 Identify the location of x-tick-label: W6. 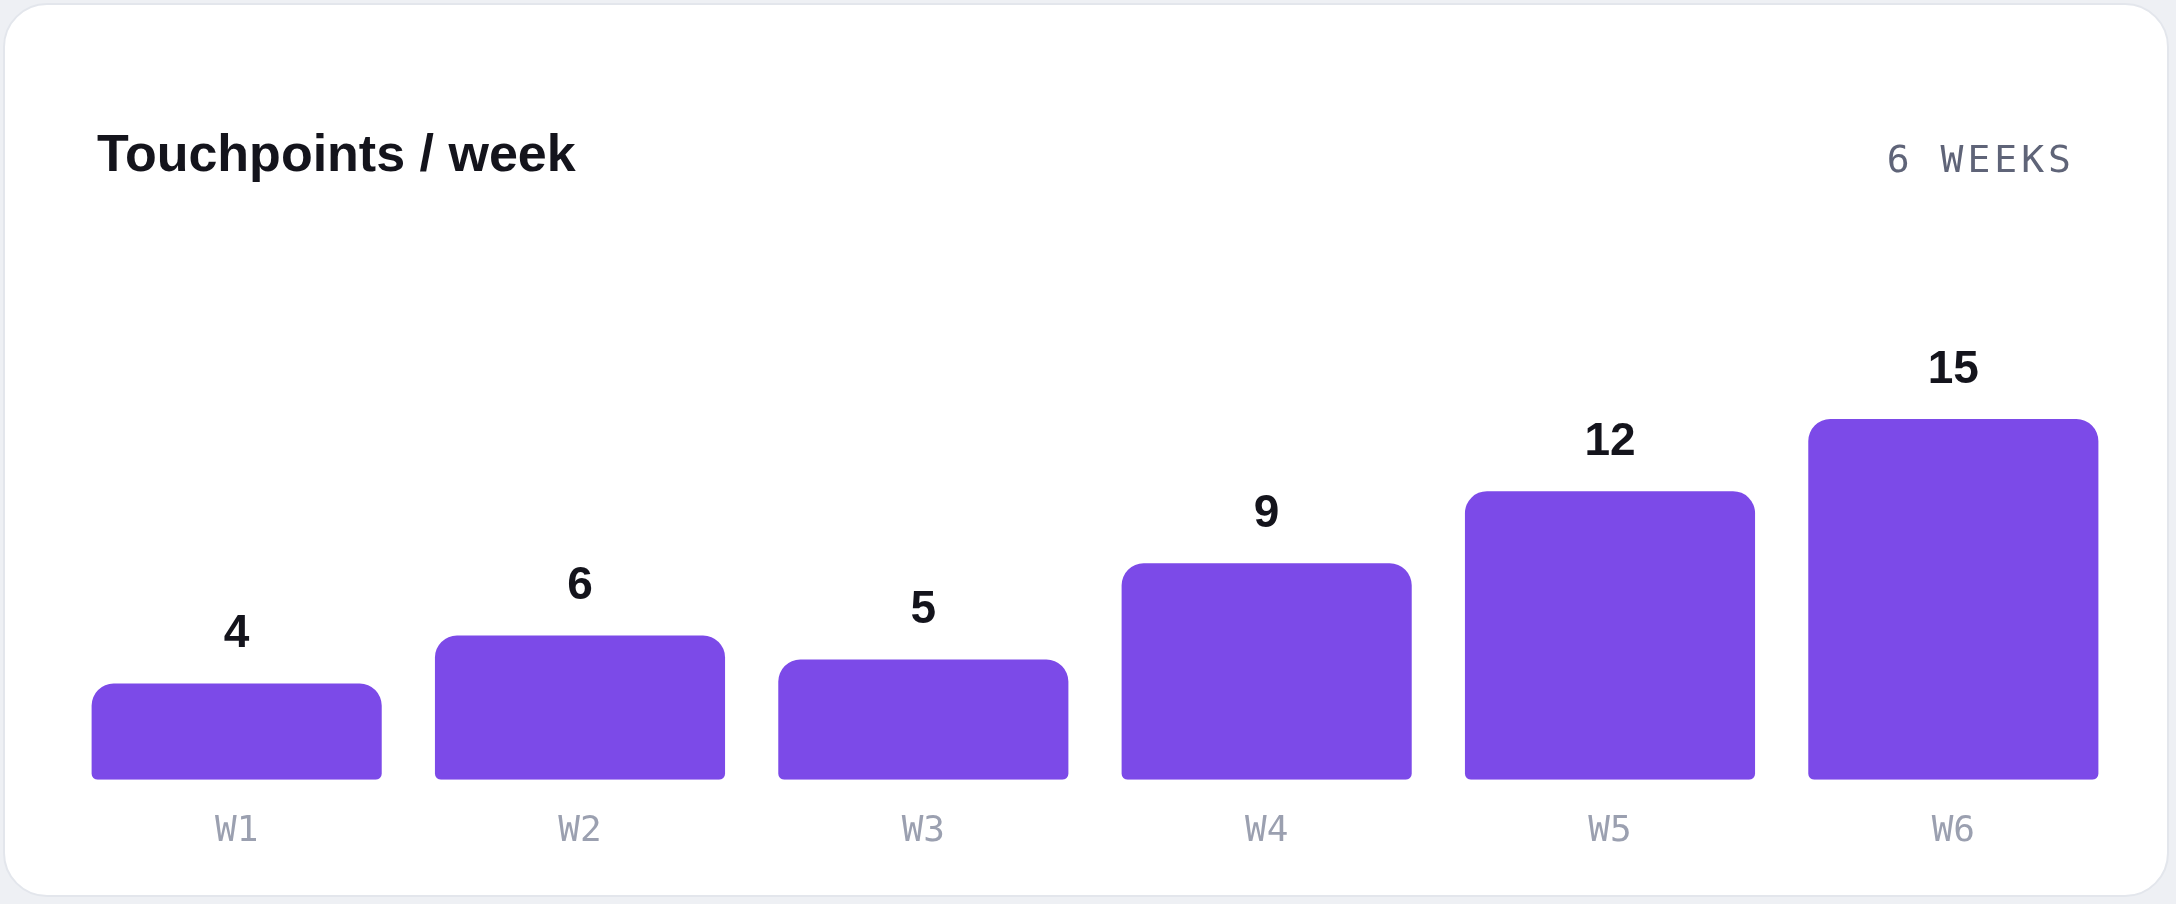
(1953, 828).